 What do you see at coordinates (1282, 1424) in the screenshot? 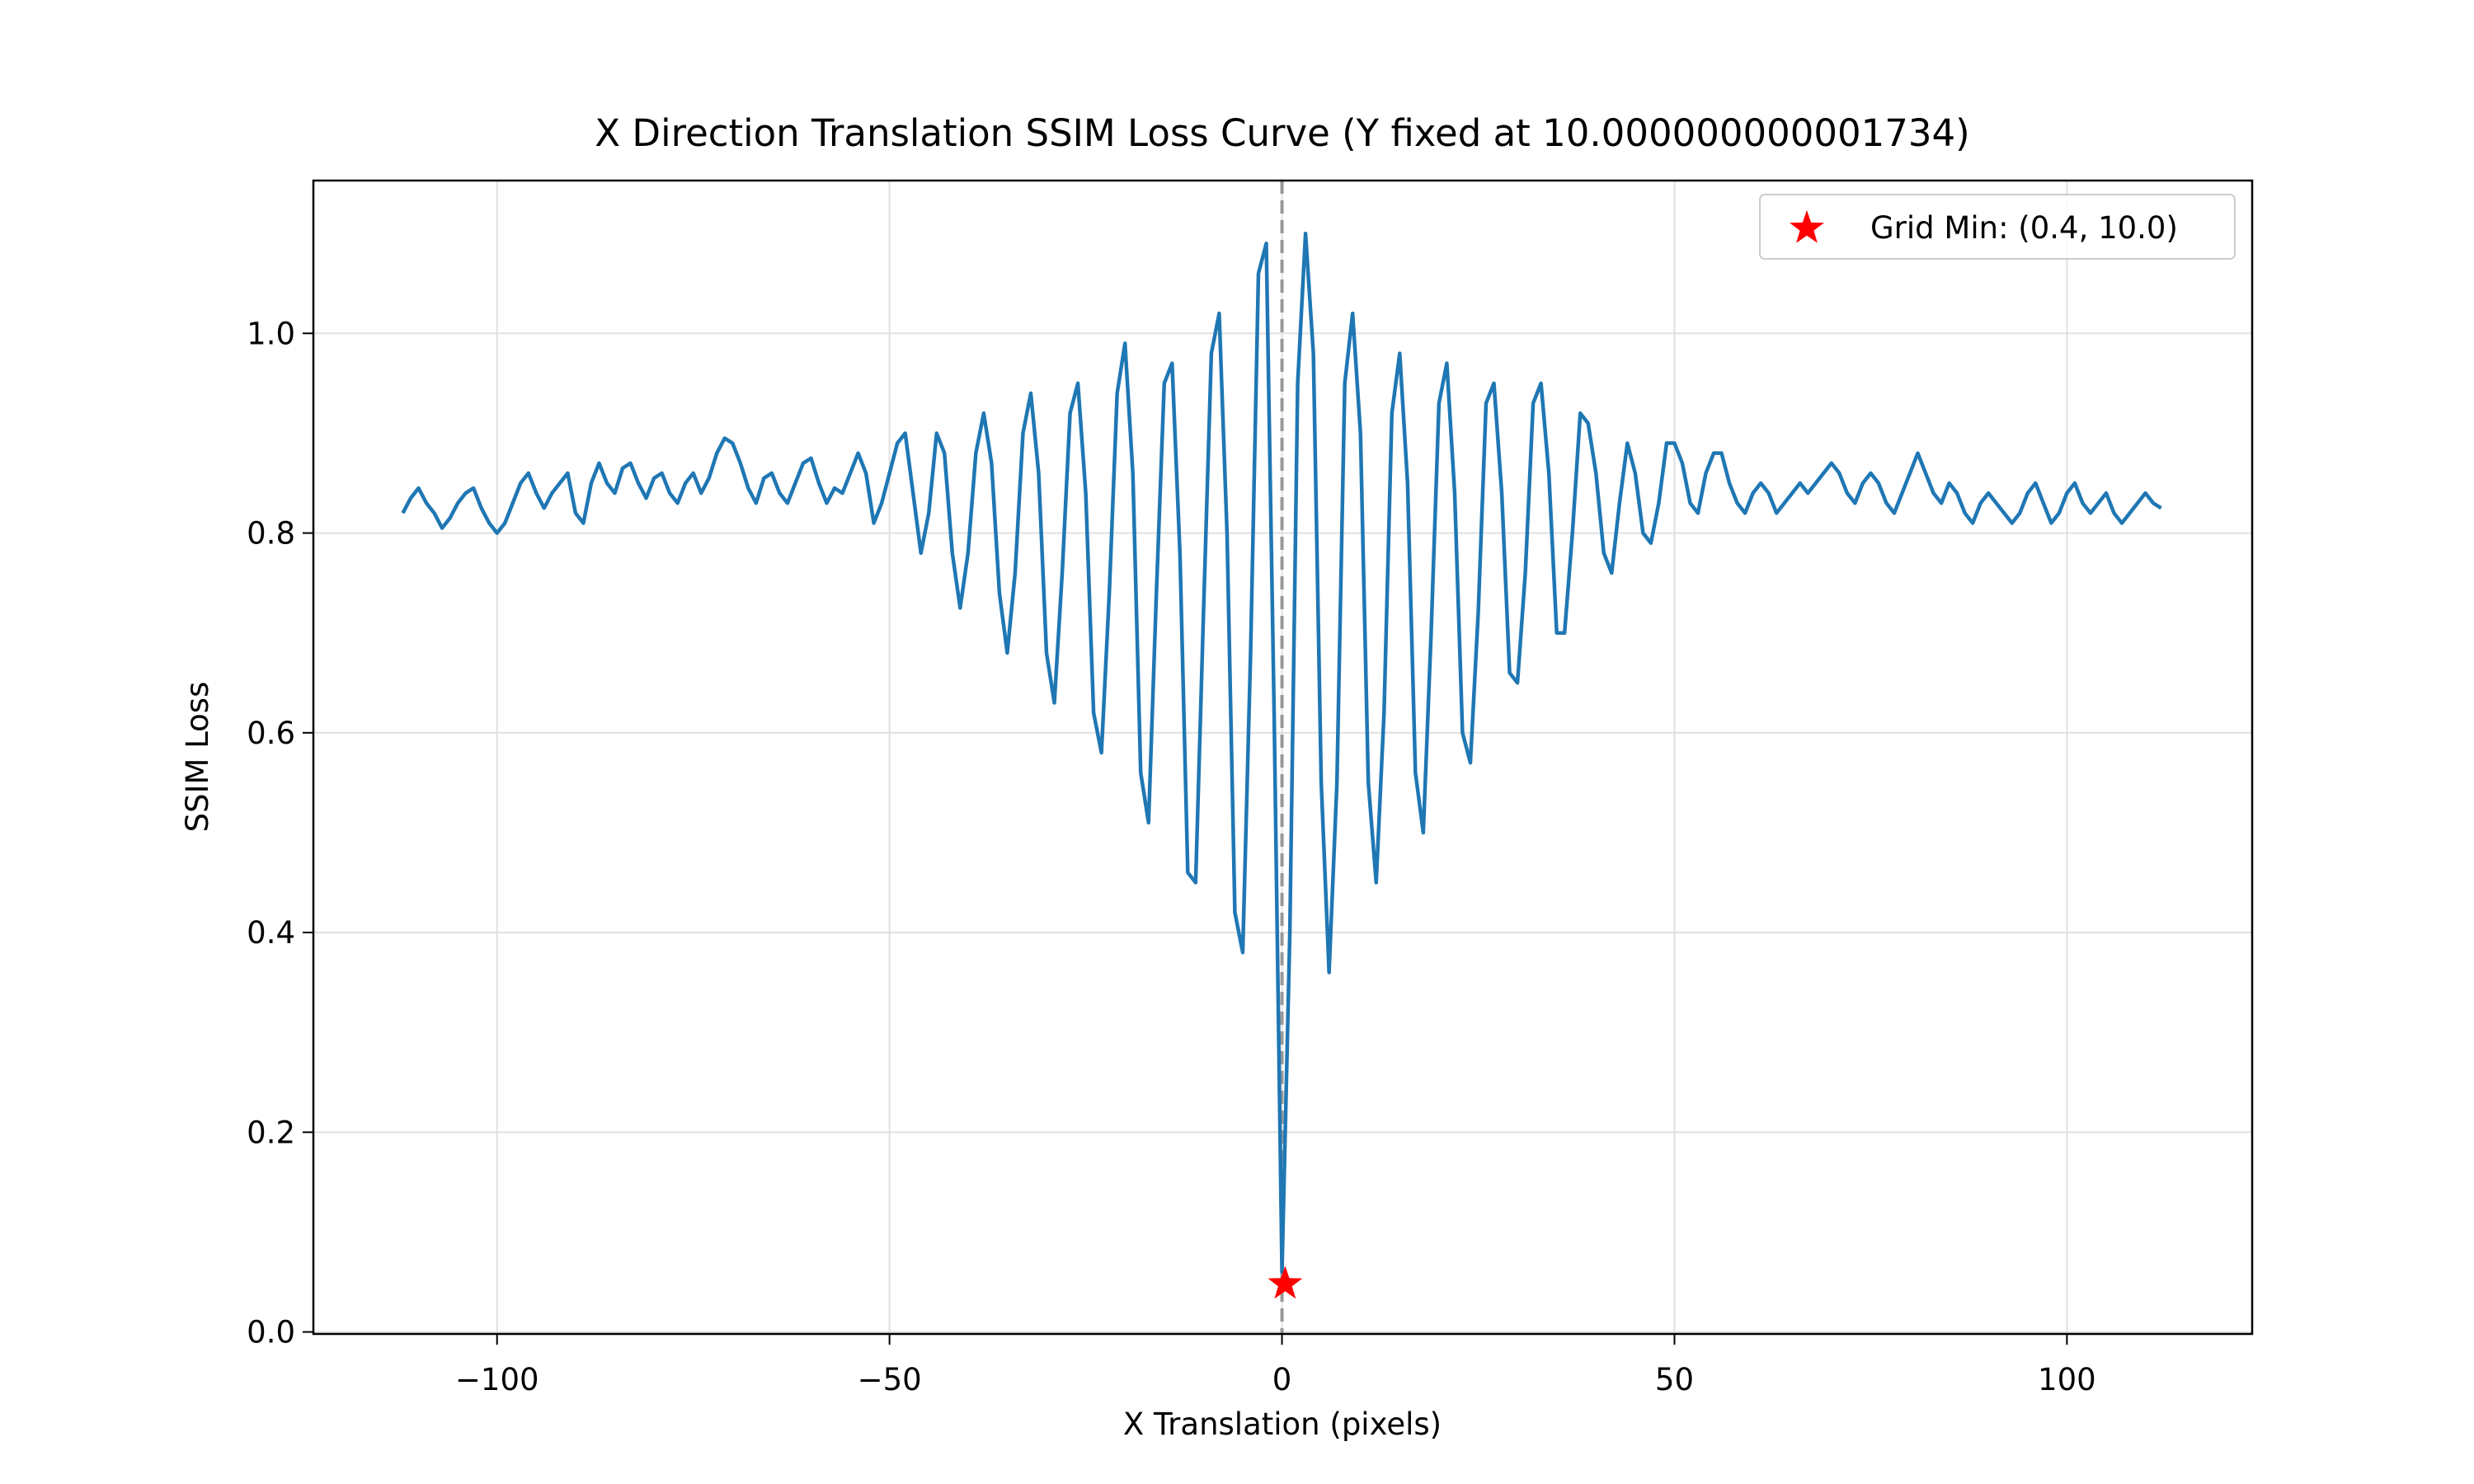
I see `x-axis-label: X Translation (pixels)` at bounding box center [1282, 1424].